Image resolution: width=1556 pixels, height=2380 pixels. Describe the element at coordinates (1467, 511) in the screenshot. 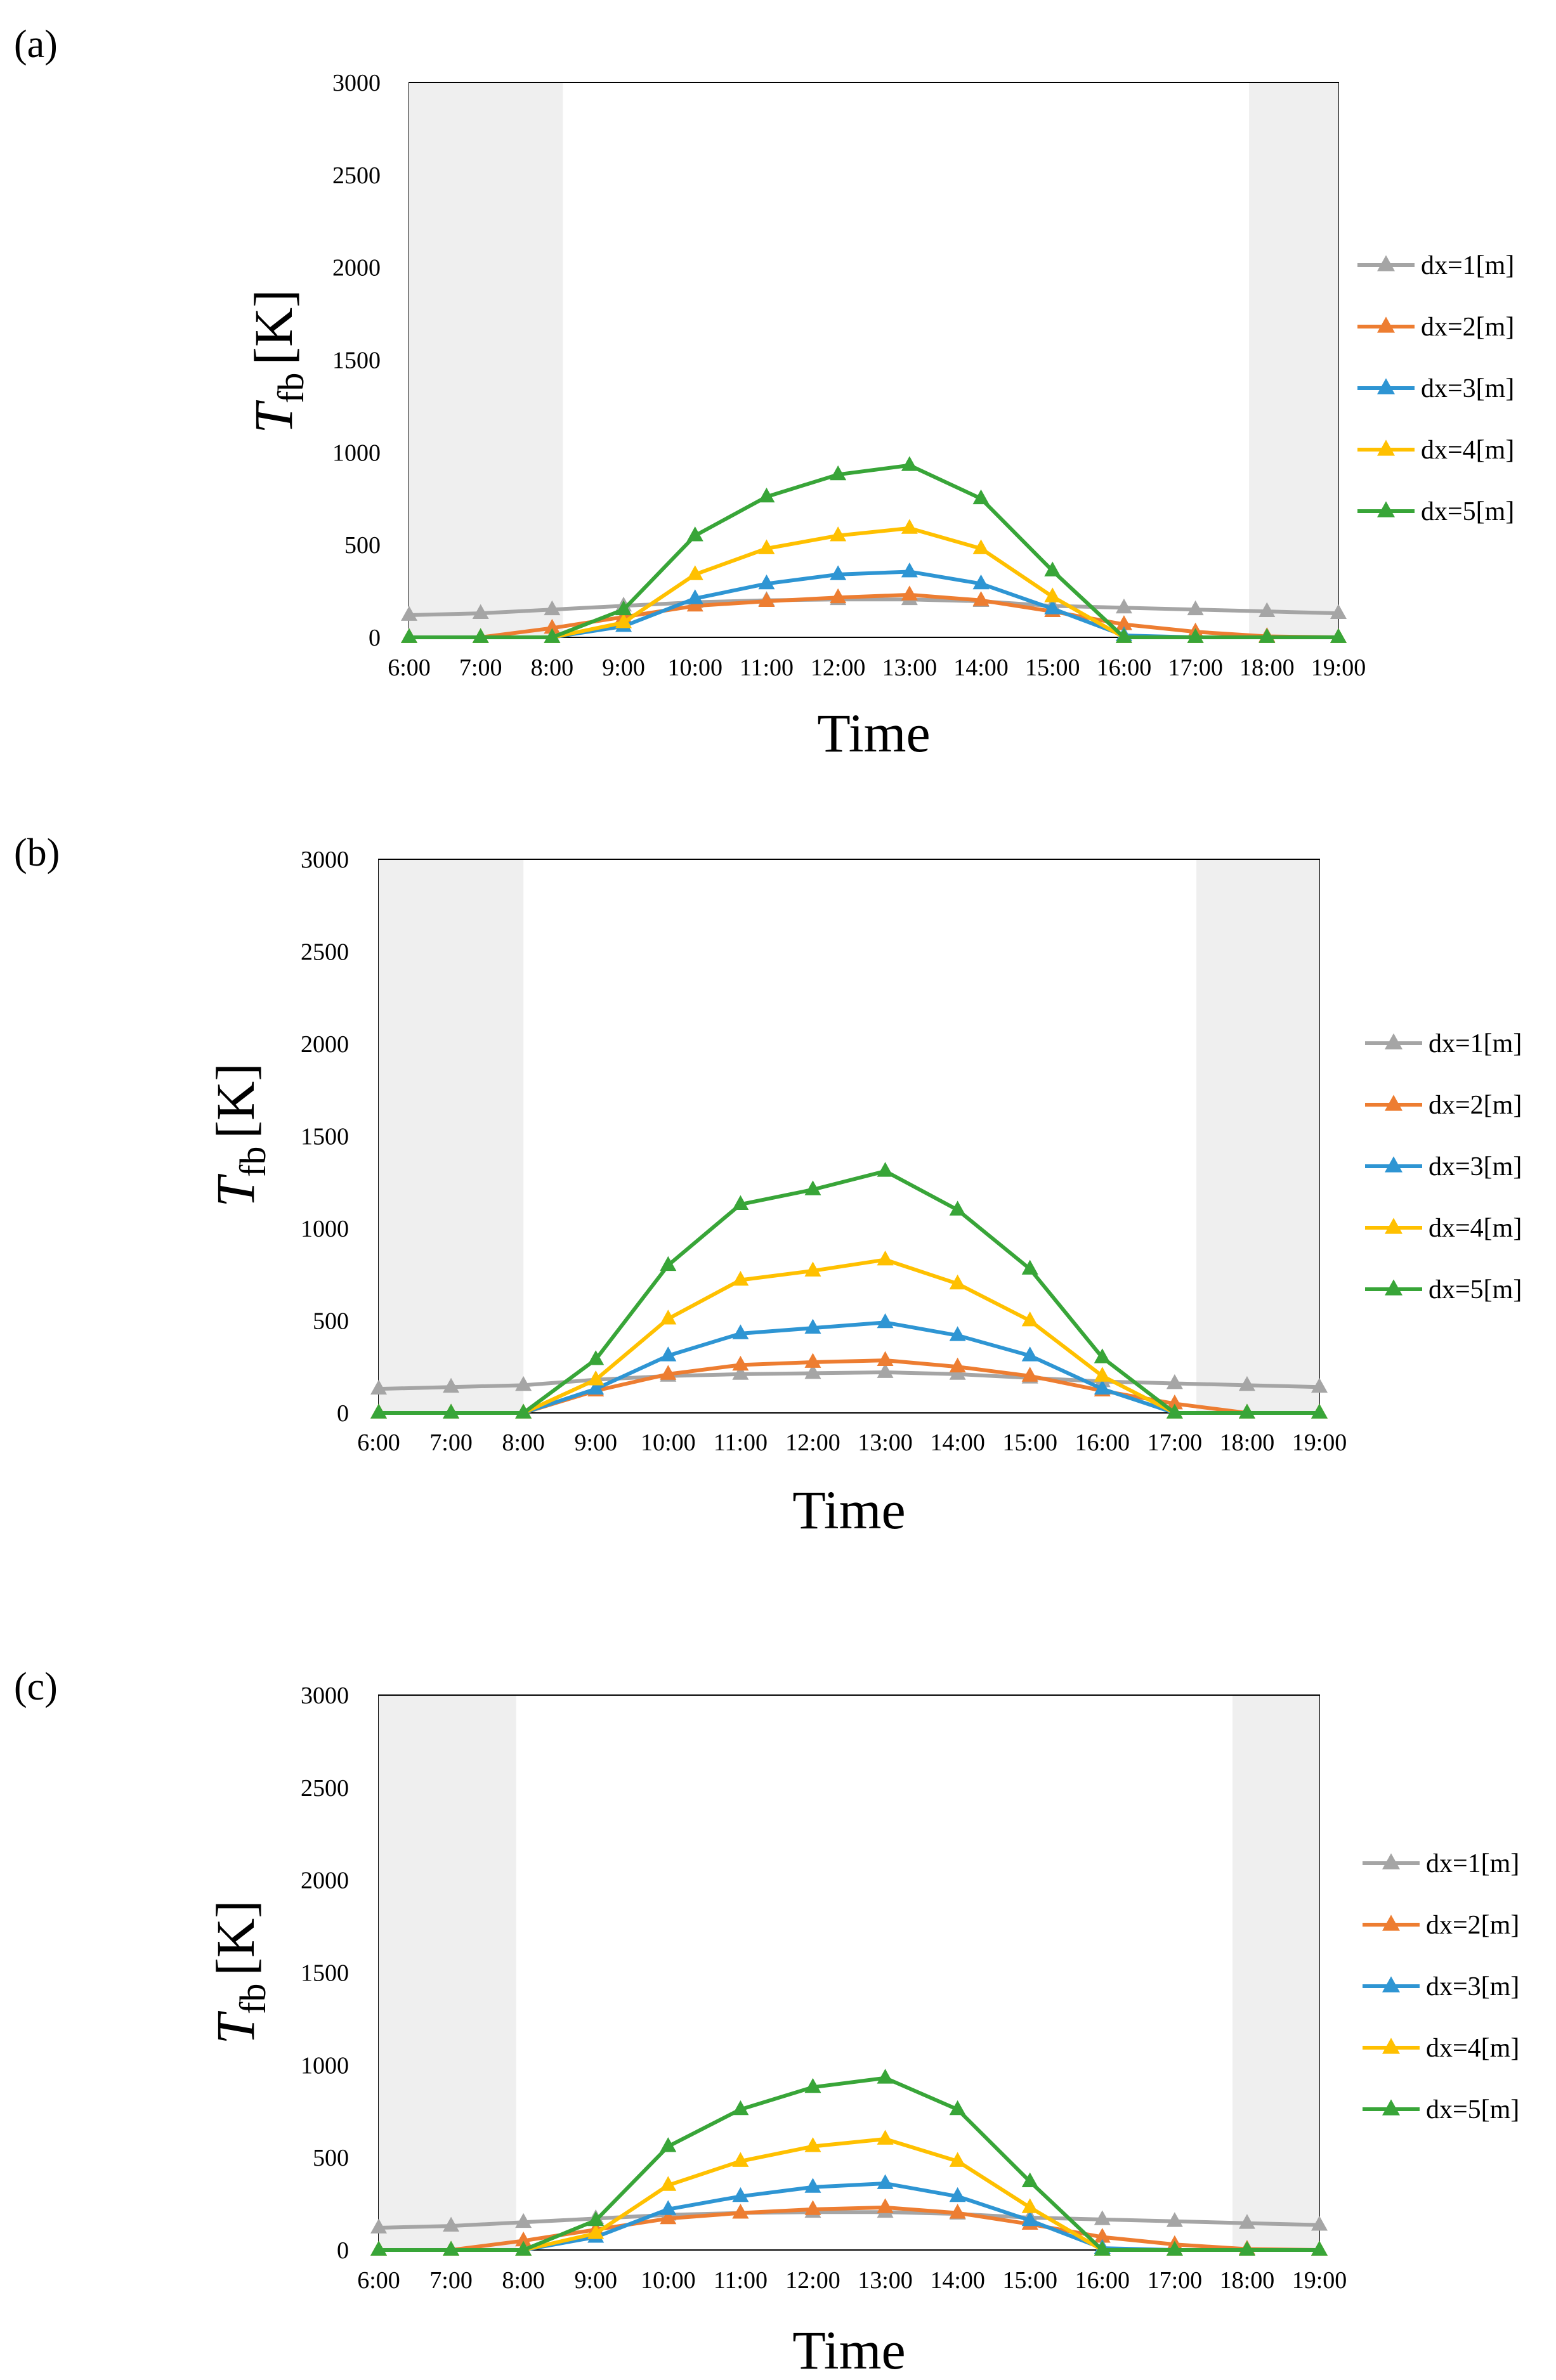

I see `legend-label: dx=5[m]` at that location.